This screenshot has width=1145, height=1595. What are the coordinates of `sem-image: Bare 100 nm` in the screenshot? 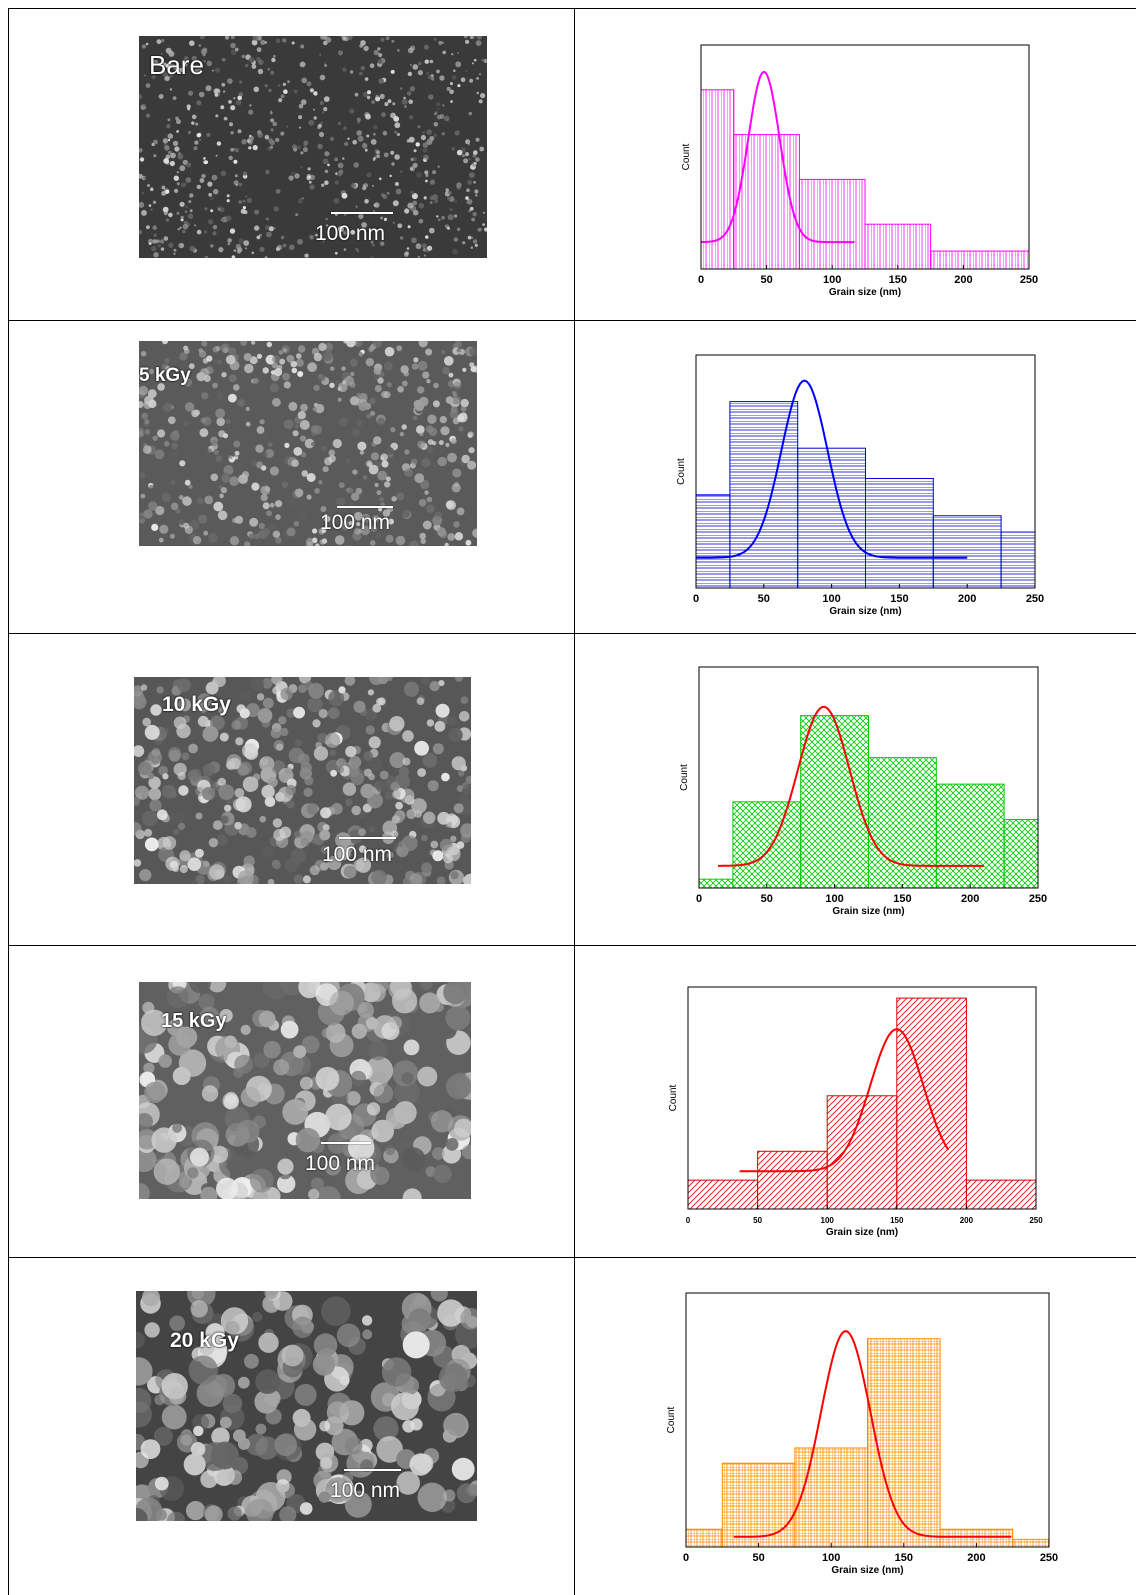 It's located at (313, 147).